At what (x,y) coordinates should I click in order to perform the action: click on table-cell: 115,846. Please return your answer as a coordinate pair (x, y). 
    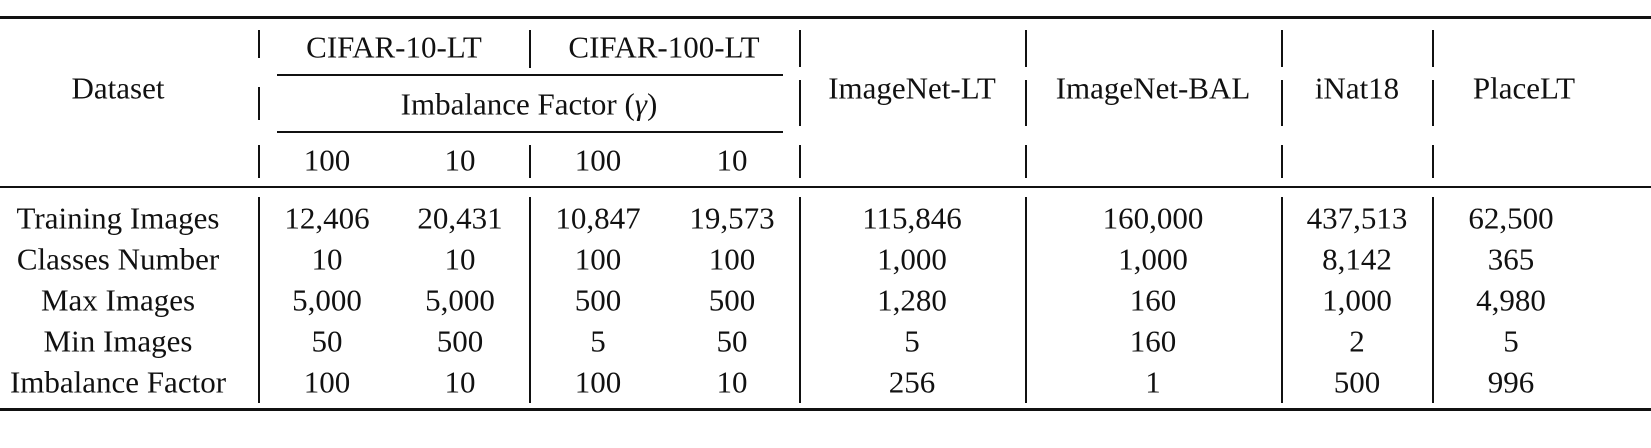
    Looking at the image, I should click on (912, 218).